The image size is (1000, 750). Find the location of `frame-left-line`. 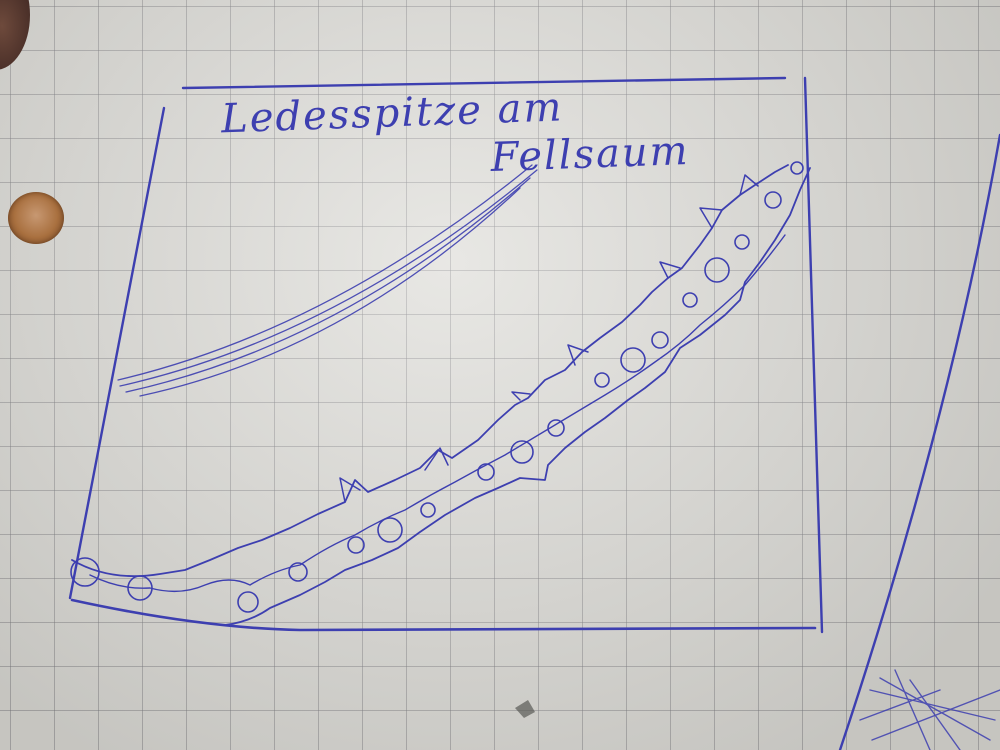

frame-left-line is located at coordinates (117, 353).